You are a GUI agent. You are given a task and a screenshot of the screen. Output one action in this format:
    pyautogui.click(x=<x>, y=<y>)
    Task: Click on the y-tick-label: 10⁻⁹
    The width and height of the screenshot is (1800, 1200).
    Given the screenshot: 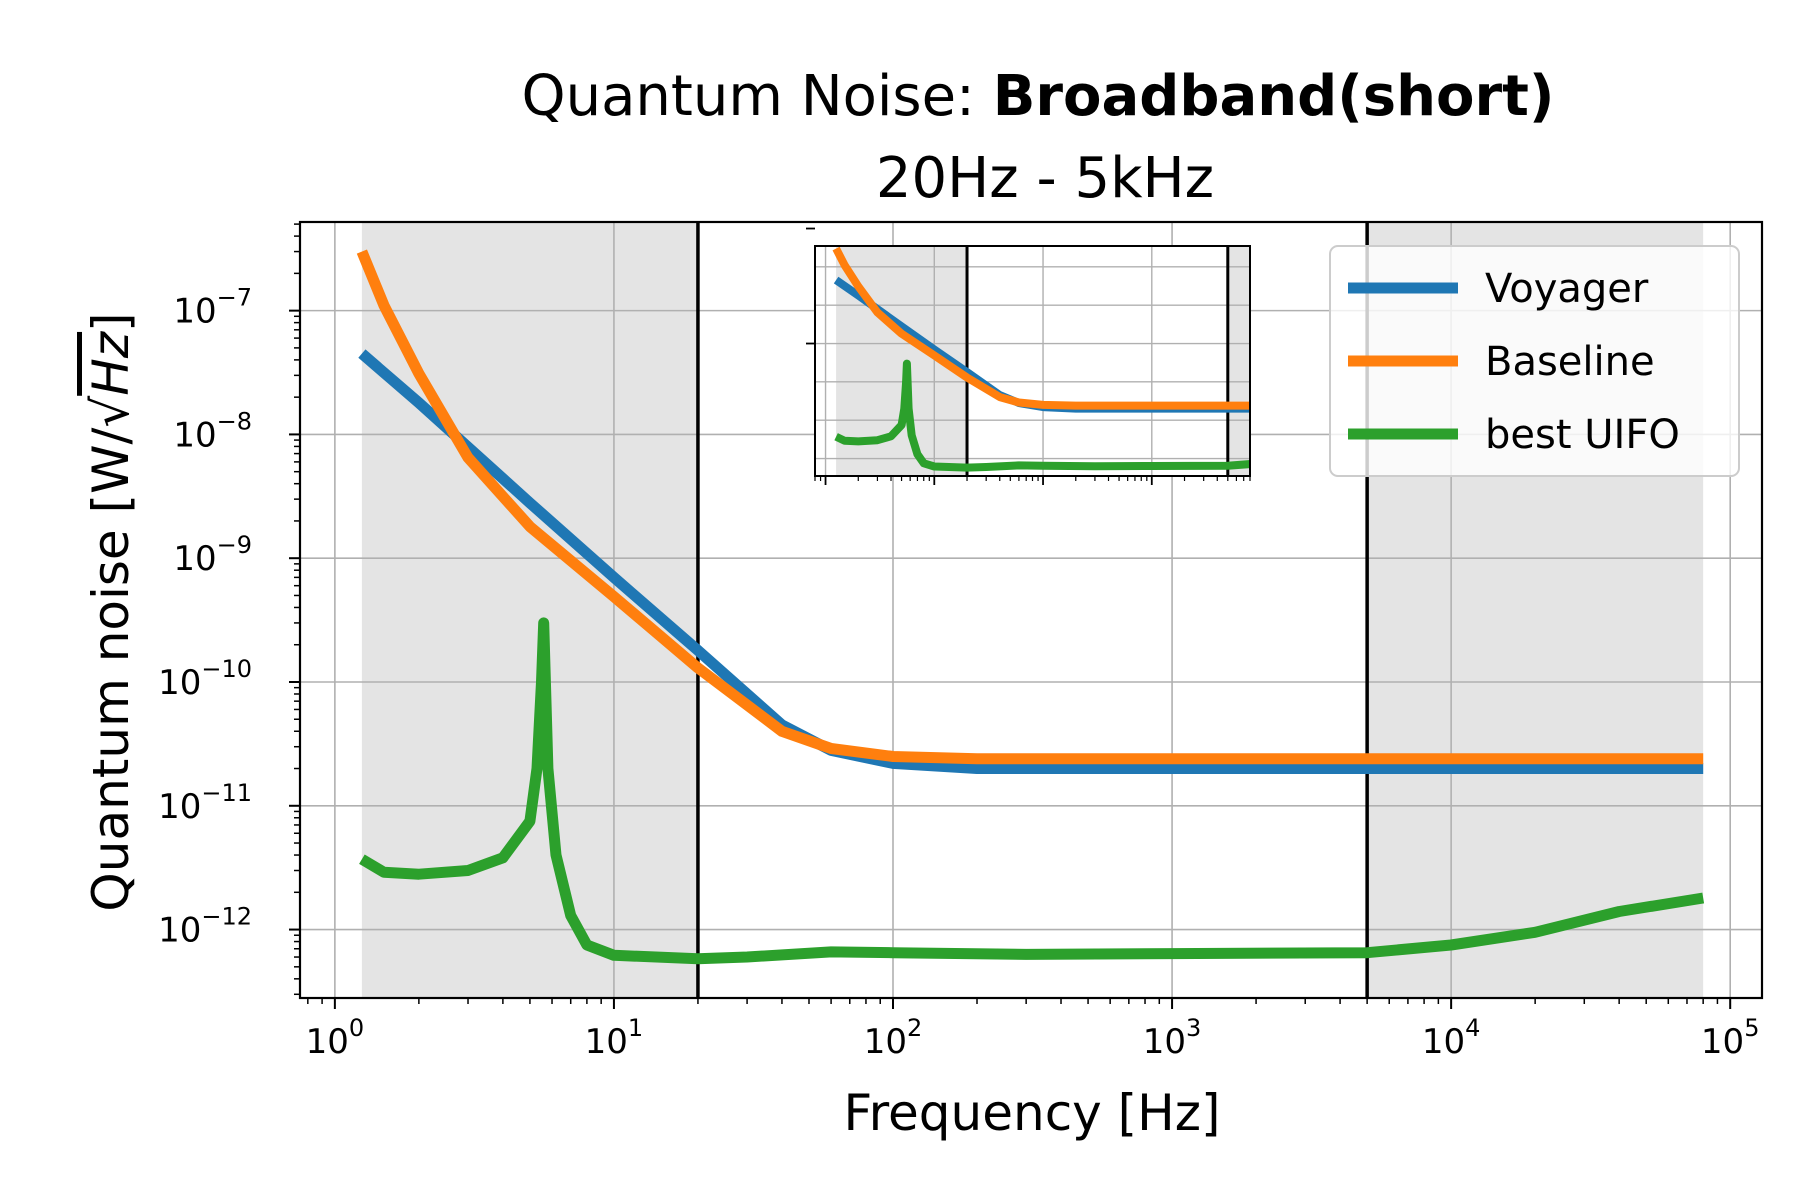 What is the action you would take?
    pyautogui.click(x=212, y=555)
    